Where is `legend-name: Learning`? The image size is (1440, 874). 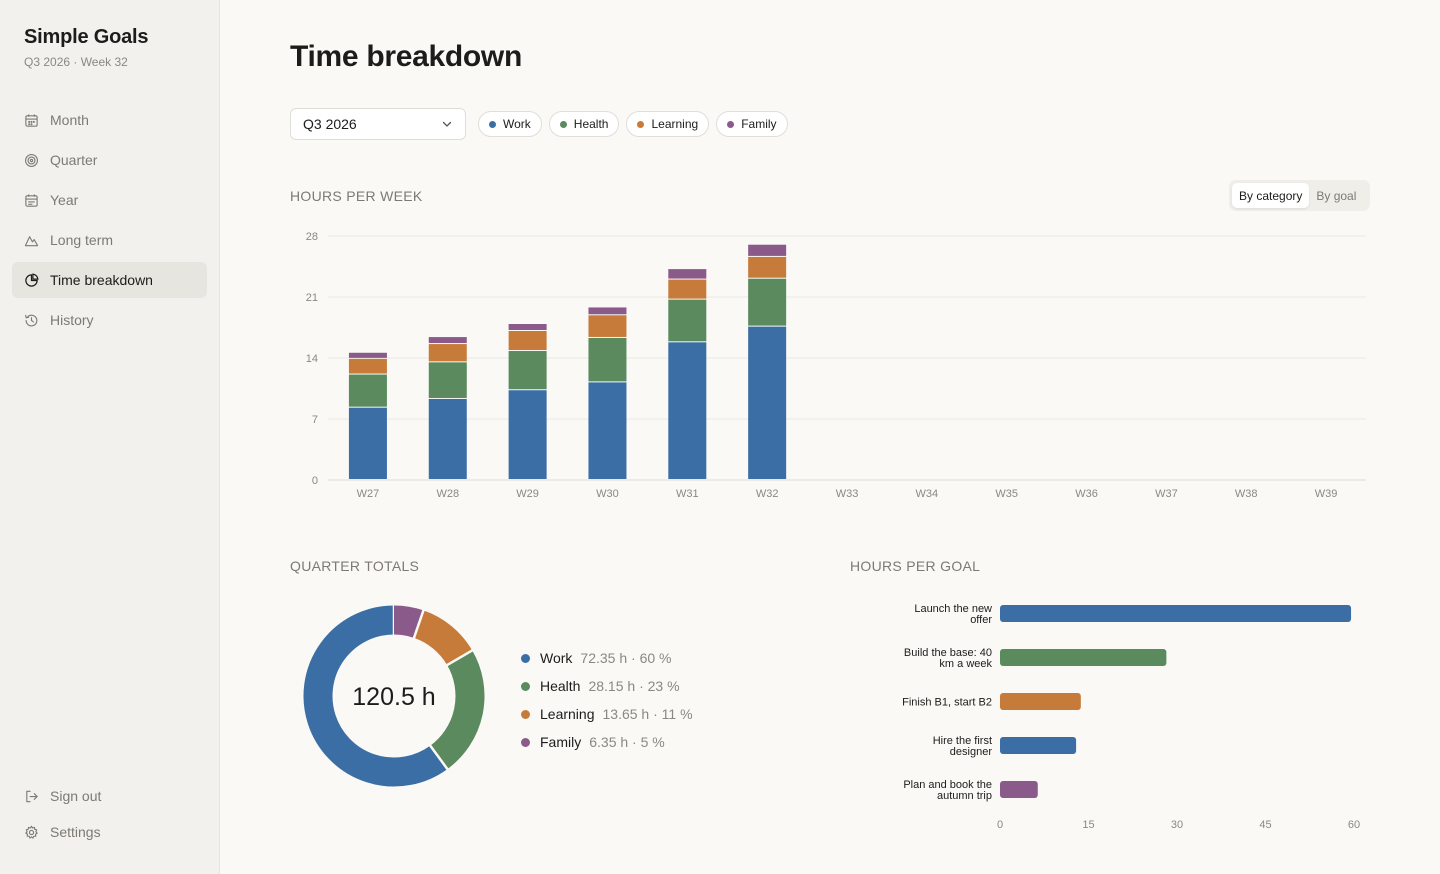 legend-name: Learning is located at coordinates (567, 714).